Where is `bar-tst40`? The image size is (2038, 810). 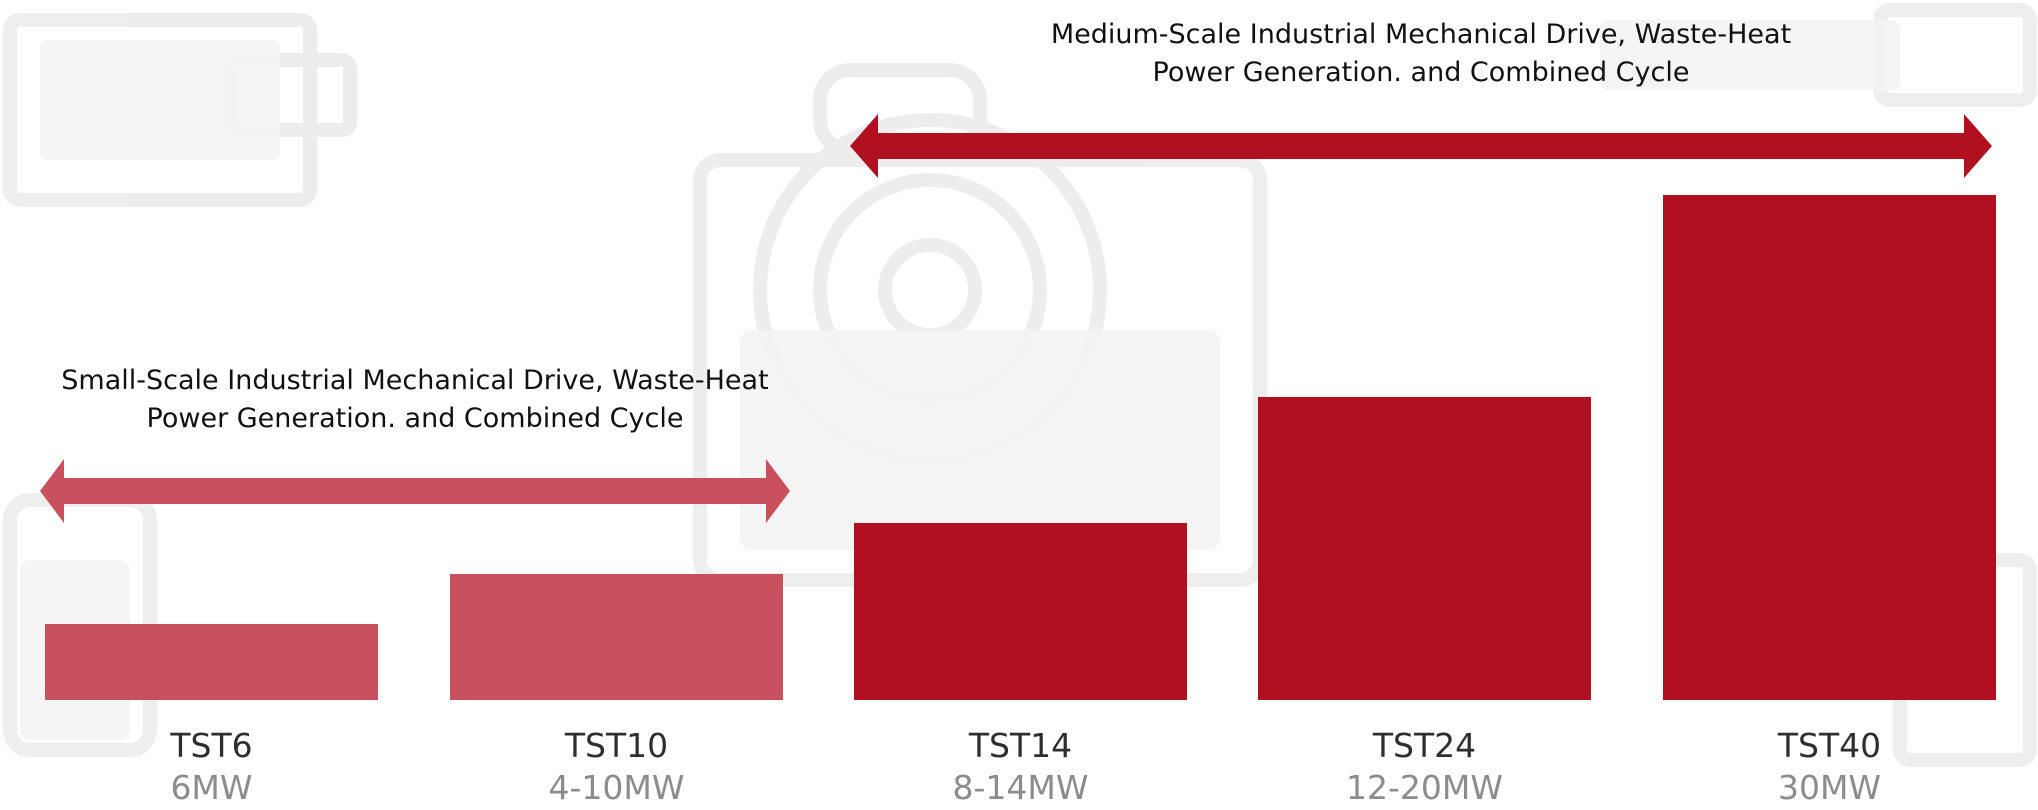
bar-tst40 is located at coordinates (1829, 447).